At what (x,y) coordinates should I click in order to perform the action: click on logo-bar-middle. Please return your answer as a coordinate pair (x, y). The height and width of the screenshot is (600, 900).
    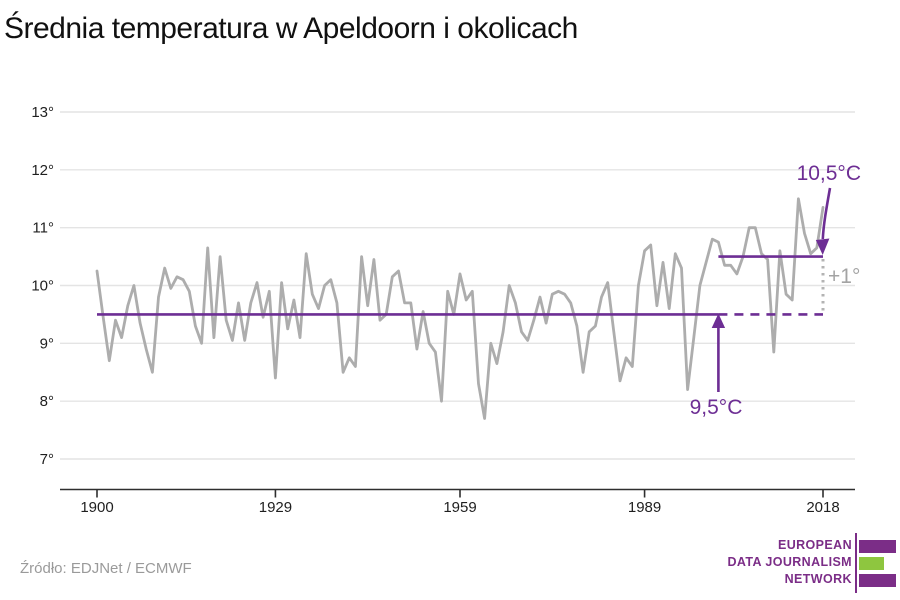
    Looking at the image, I should click on (871, 563).